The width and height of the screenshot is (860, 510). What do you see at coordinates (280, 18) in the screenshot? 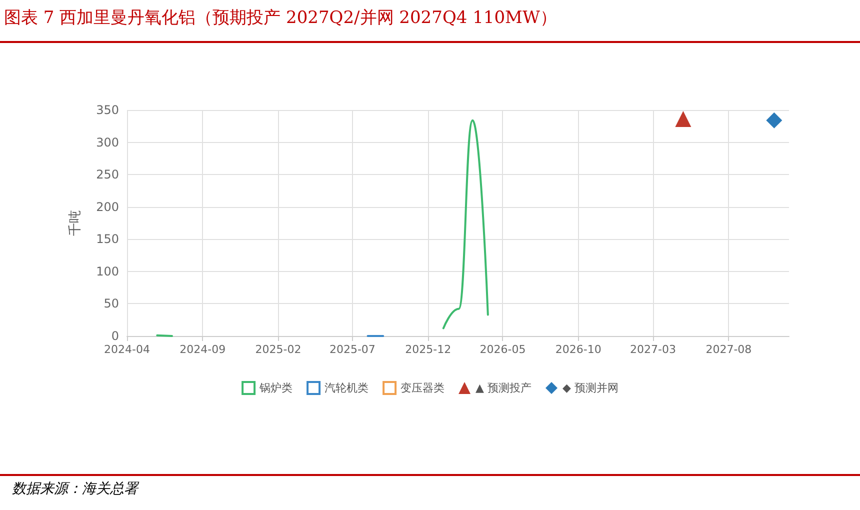
I see `chart-title: 图表 7 西加里曼丹氧化铝（预期投产 2027Q2/并网 2027Q4 110MW）` at bounding box center [280, 18].